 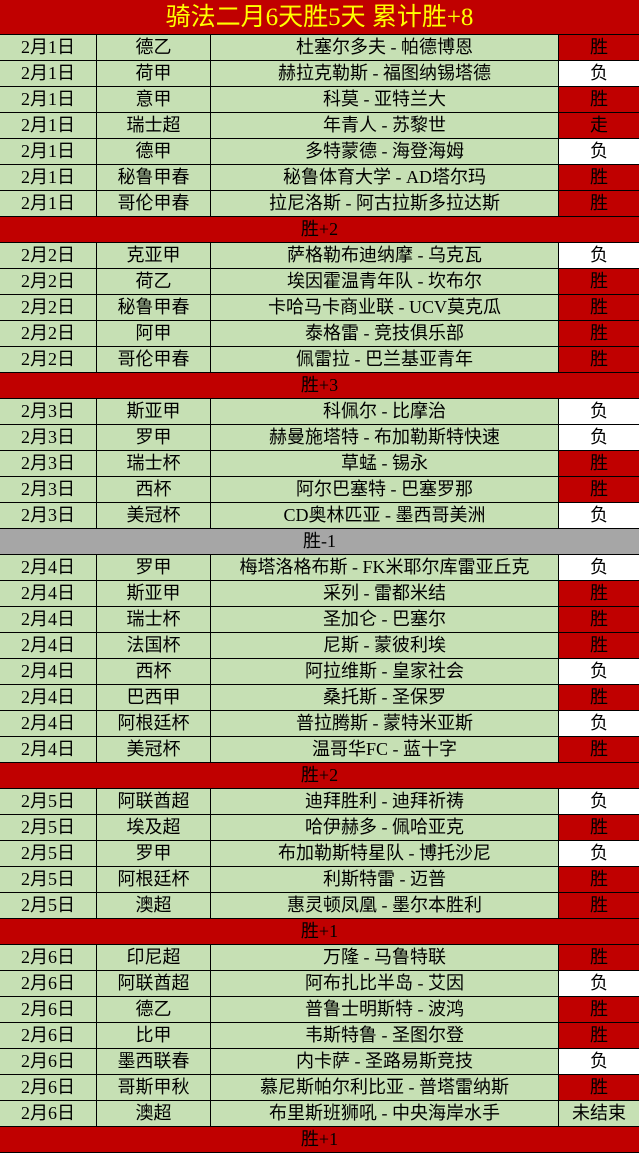 What do you see at coordinates (154, 47) in the screenshot?
I see `league-cell: 德乙` at bounding box center [154, 47].